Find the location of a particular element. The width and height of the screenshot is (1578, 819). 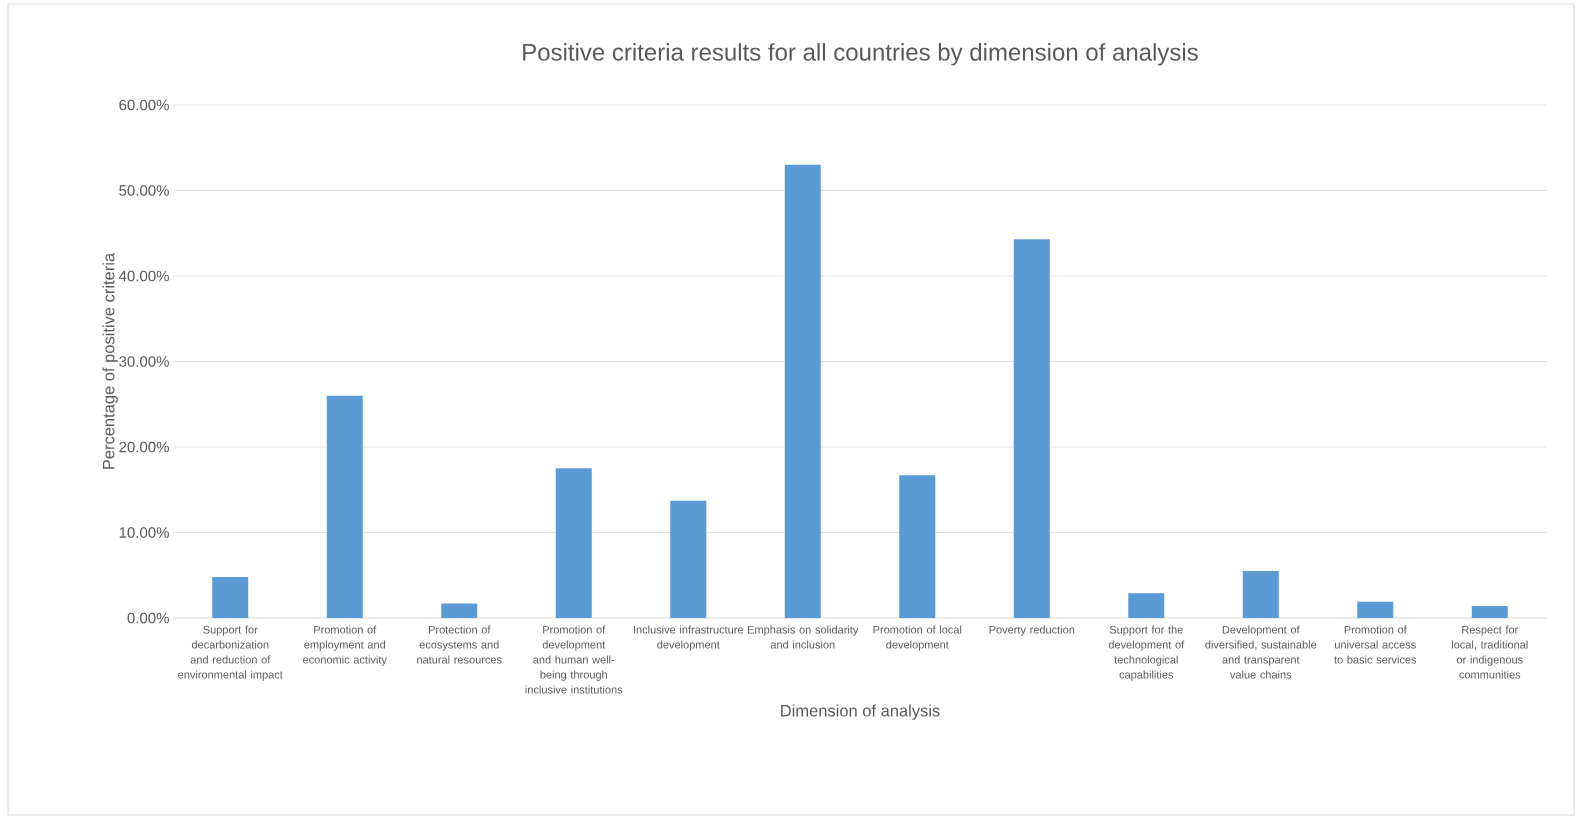

x-tick-label: Promotion of local development is located at coordinates (917, 638).